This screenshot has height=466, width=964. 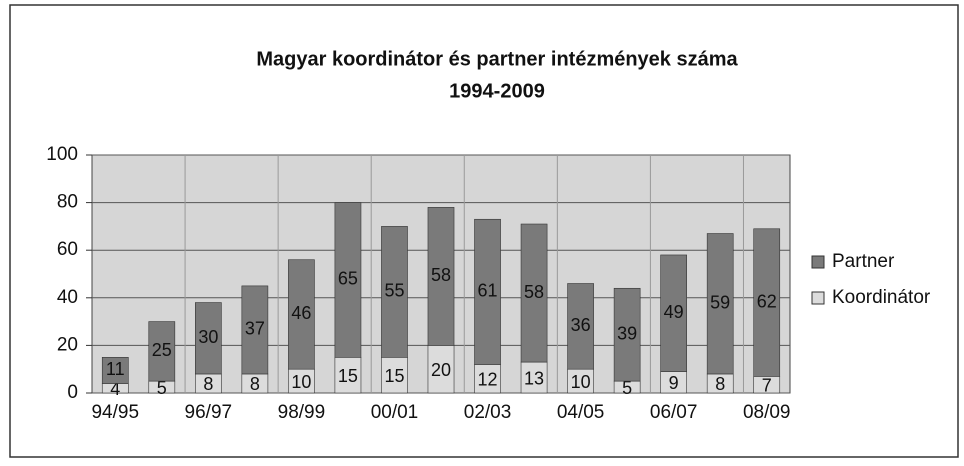 I want to click on data-label: 59, so click(x=720, y=303).